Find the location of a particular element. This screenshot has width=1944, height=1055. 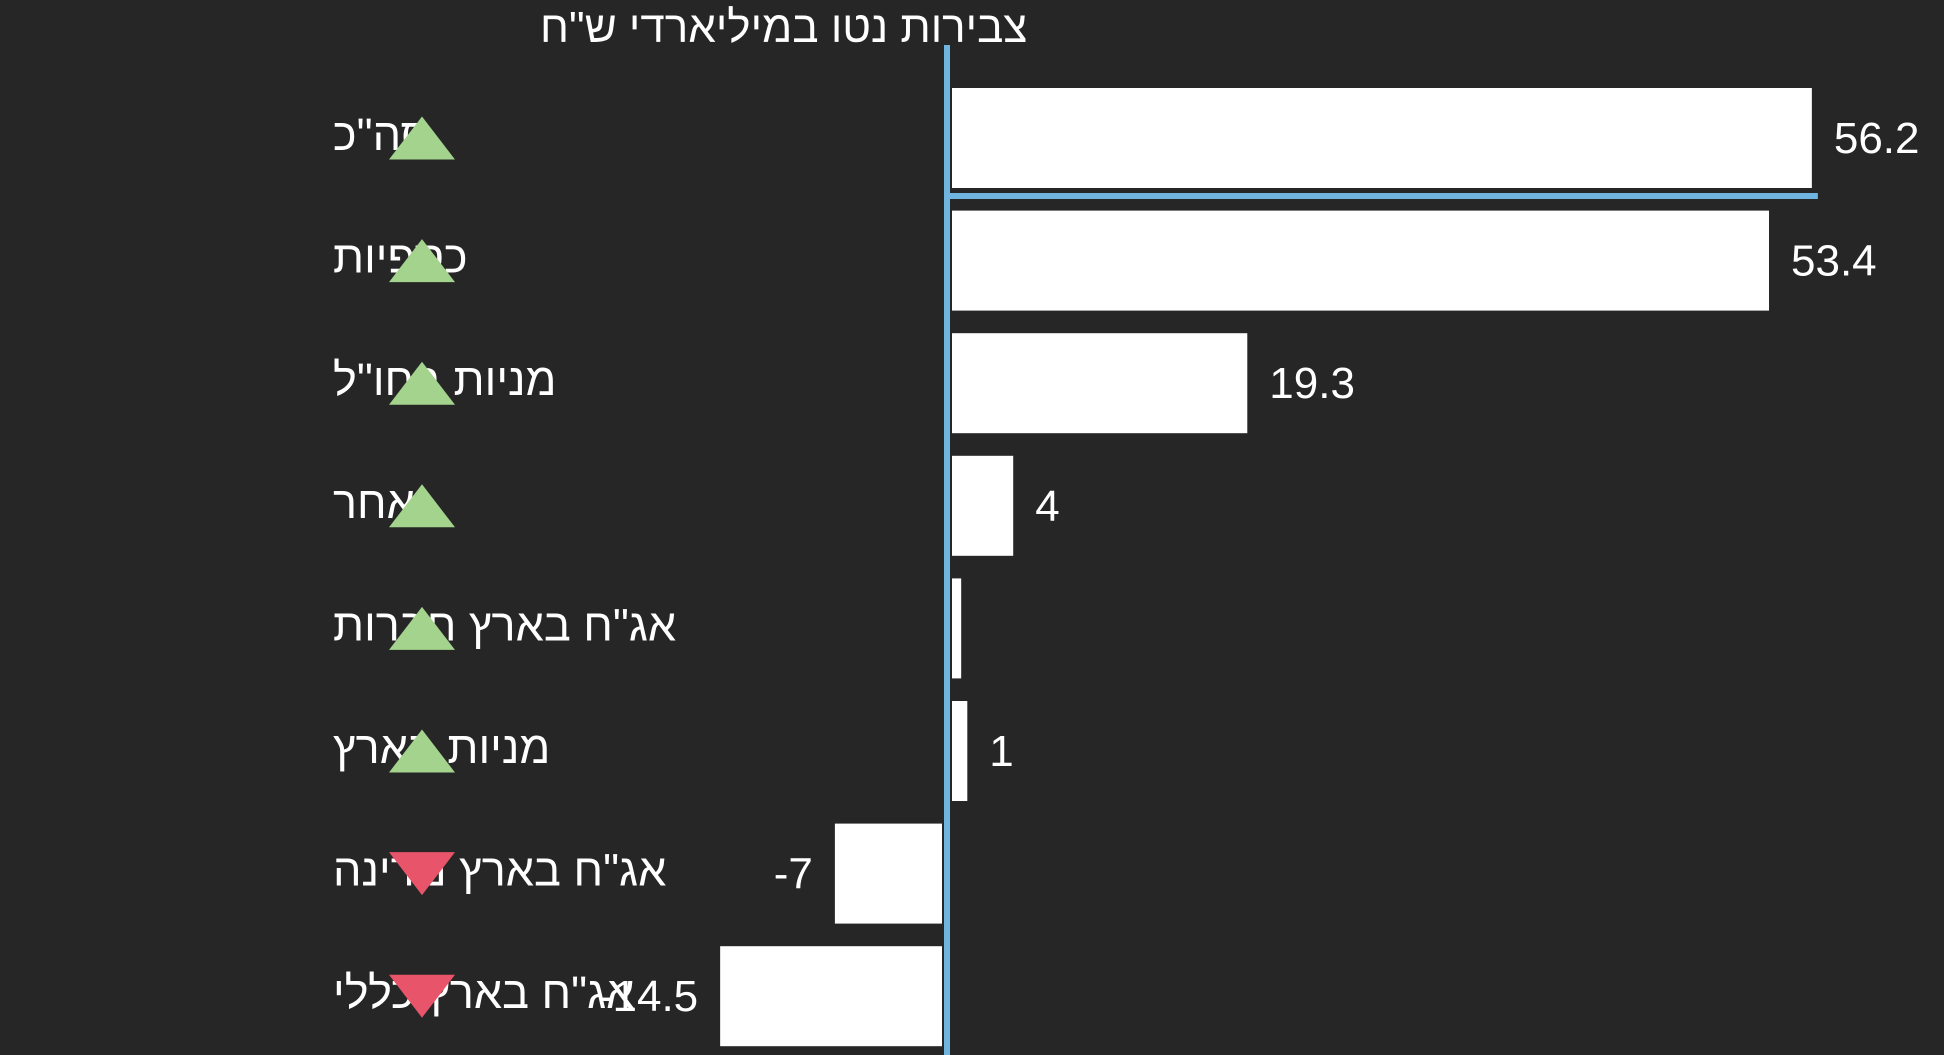

category-label: אג"ח בארץ חברות is located at coordinates (504, 624).